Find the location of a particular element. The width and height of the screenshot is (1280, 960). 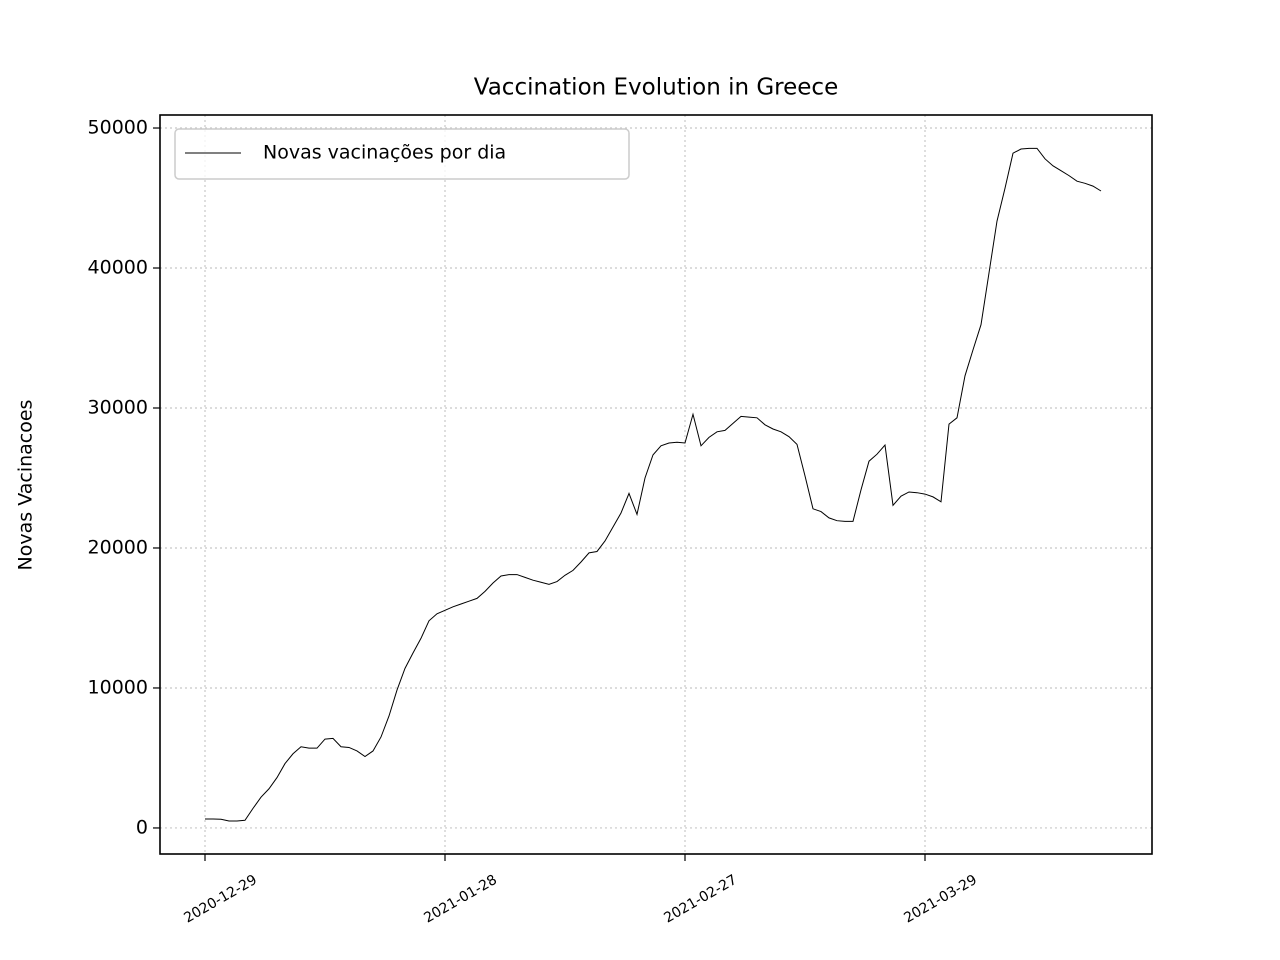

y-tick-label: 50000 is located at coordinates (118, 128).